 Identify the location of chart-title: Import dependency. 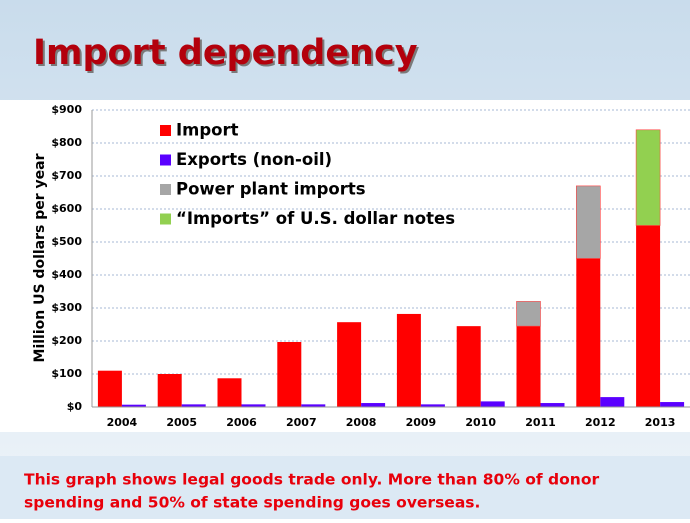
(225, 53).